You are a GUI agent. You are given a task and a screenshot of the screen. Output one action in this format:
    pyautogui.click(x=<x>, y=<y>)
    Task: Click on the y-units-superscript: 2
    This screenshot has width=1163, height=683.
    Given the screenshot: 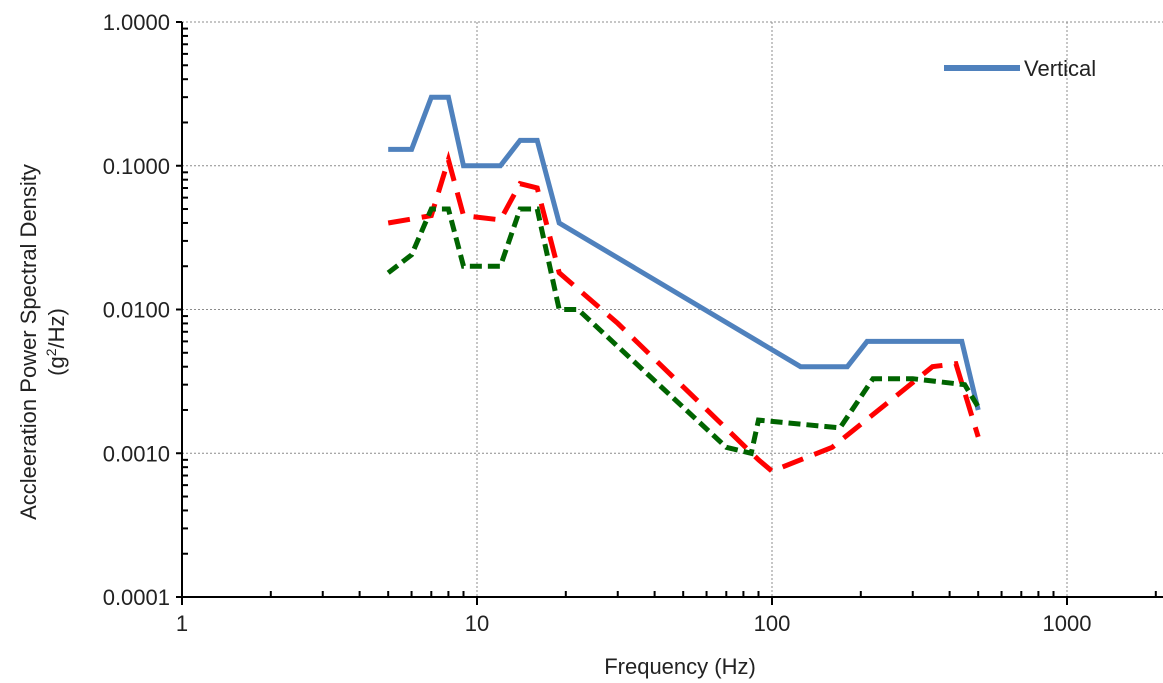 What is the action you would take?
    pyautogui.click(x=51, y=352)
    